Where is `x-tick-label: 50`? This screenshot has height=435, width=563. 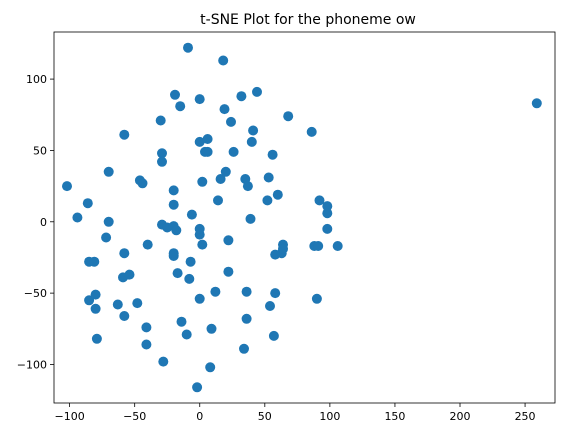 x-tick-label: 50 is located at coordinates (265, 416).